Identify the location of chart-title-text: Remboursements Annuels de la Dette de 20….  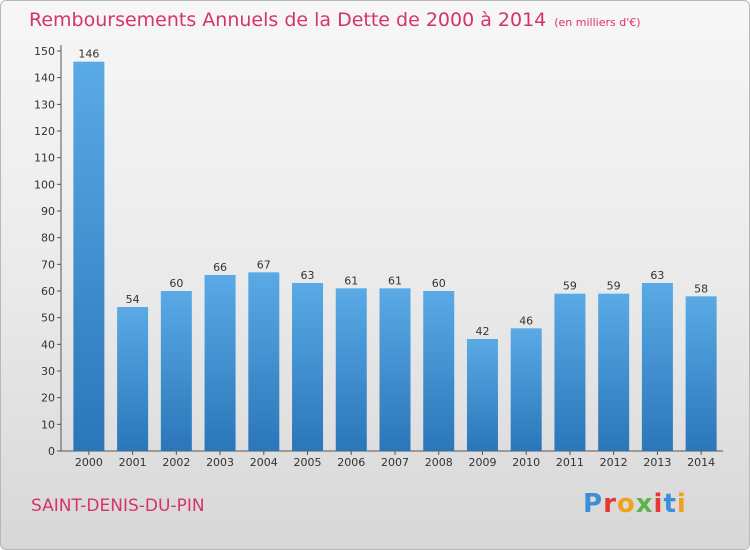
(288, 20).